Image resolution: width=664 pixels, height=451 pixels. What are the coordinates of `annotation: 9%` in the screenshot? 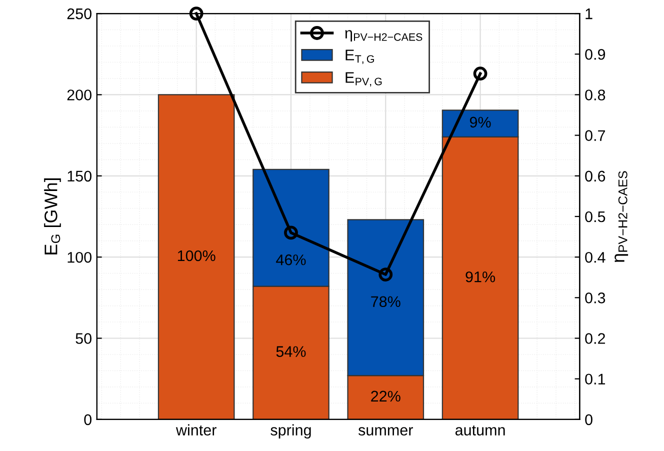 It's located at (480, 122).